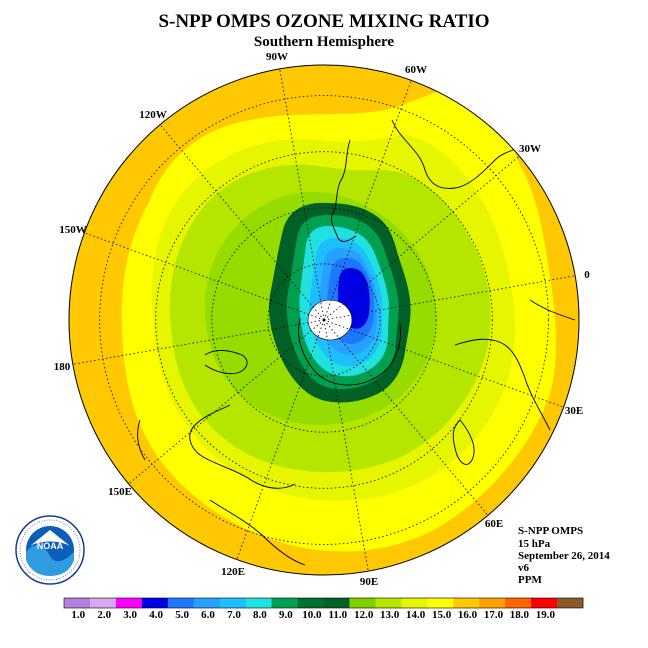  Describe the element at coordinates (520, 615) in the screenshot. I see `colorbar-tick-label: 18.0` at that location.